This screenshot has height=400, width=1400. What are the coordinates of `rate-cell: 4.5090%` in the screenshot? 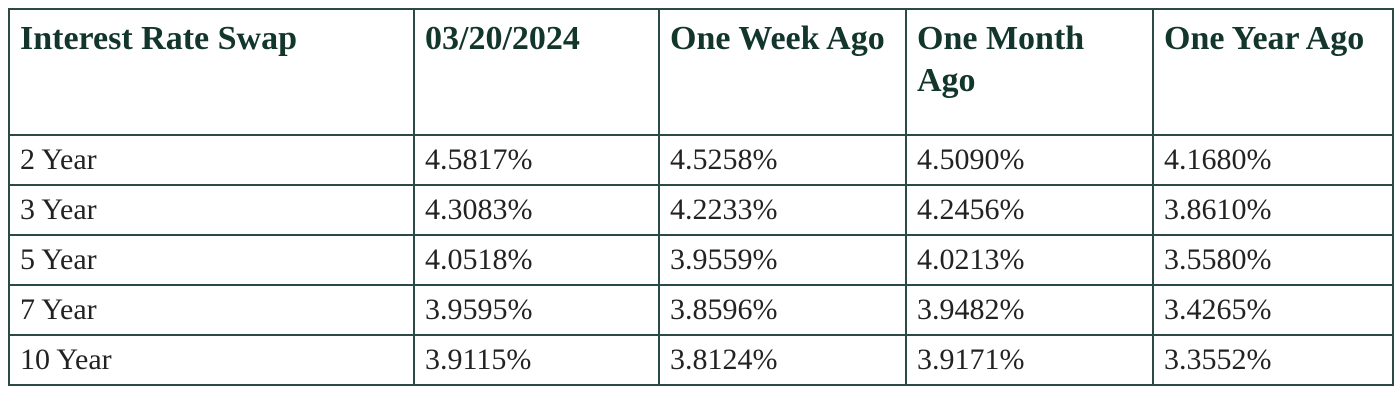 It's located at (1029, 160).